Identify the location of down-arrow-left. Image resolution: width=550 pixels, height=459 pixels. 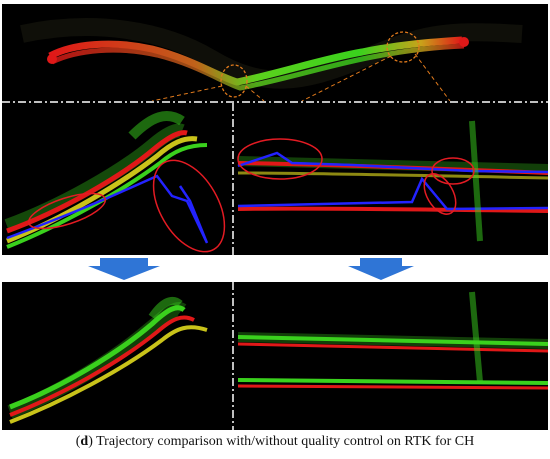
(124, 269).